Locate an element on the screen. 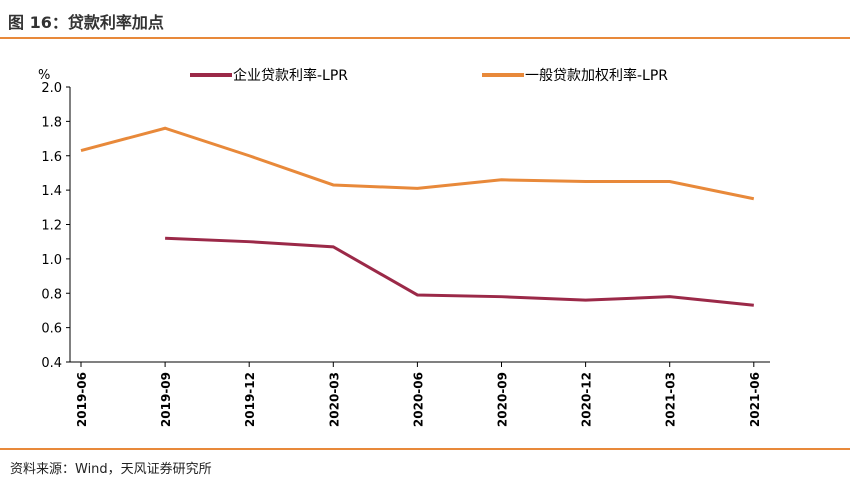 The width and height of the screenshot is (863, 494). y-tick-label: 1.8 is located at coordinates (51, 122).